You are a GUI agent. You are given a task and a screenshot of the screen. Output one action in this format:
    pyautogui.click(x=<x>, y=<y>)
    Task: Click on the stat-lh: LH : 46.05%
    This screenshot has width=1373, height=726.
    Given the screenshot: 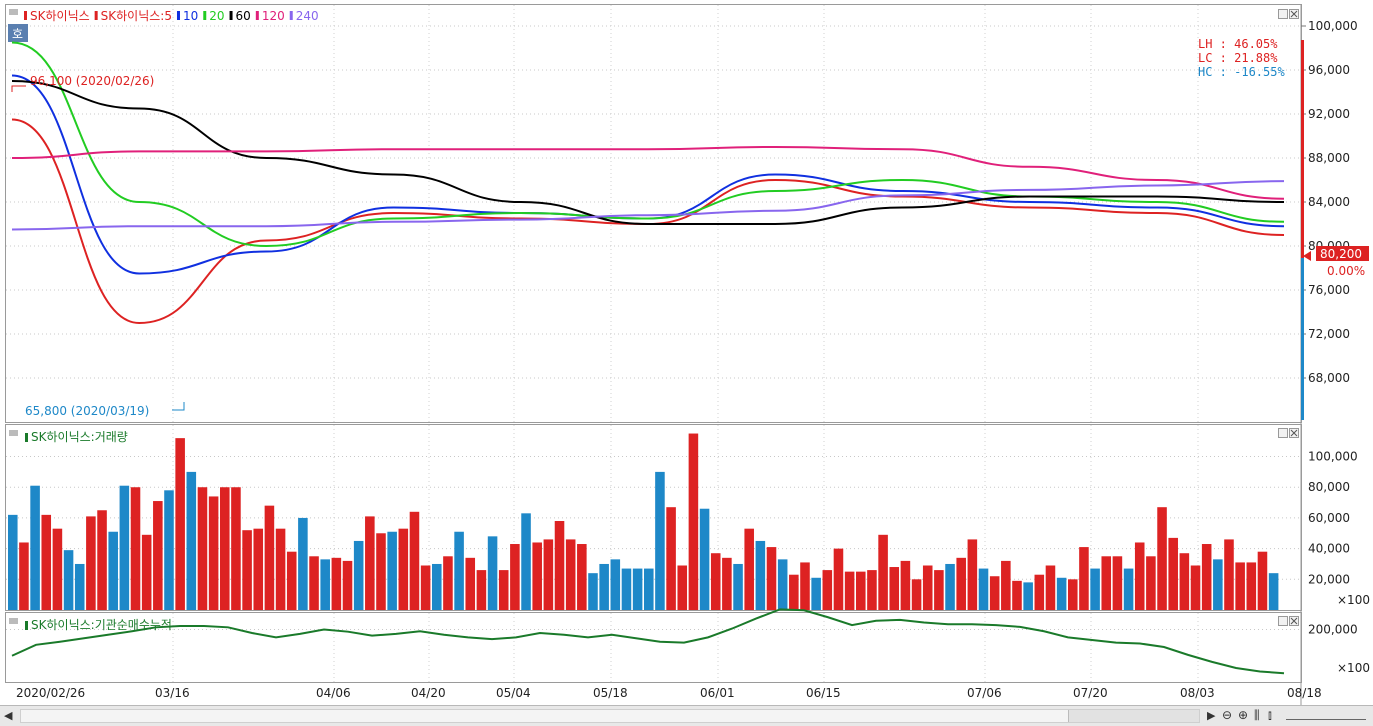 What is the action you would take?
    pyautogui.click(x=1238, y=44)
    